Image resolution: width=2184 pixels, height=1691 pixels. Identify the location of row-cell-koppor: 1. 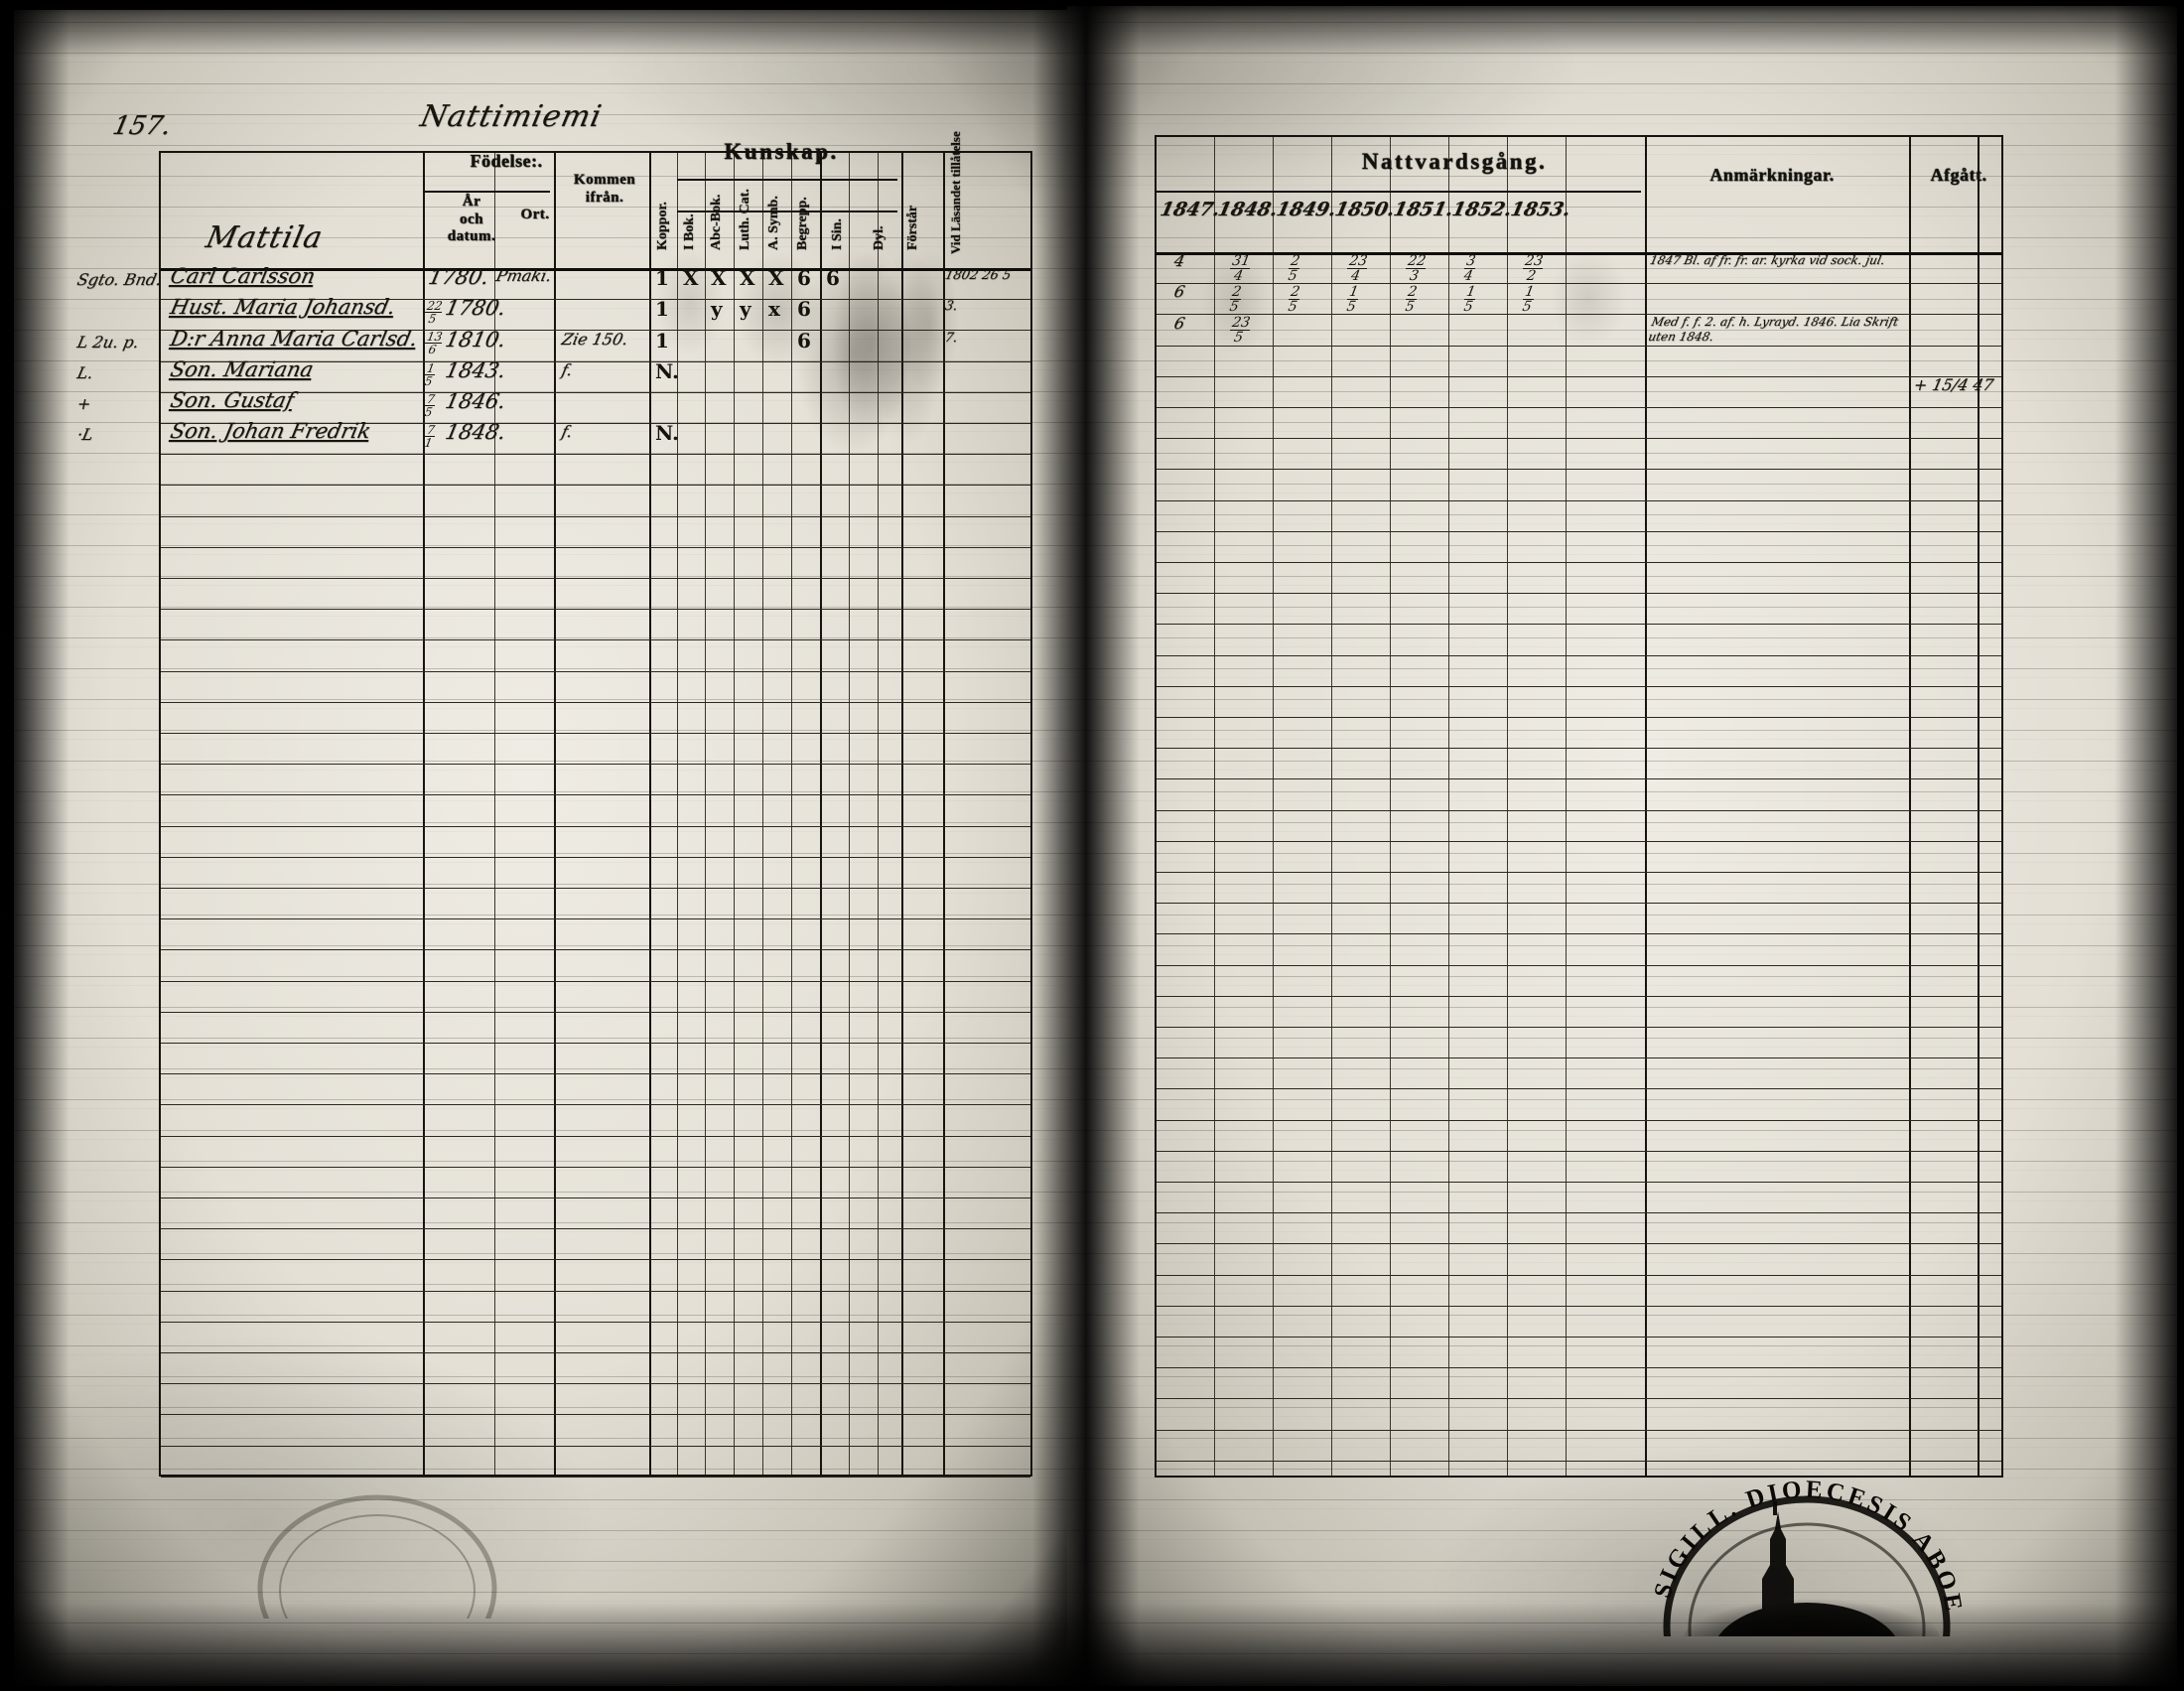
(662, 278).